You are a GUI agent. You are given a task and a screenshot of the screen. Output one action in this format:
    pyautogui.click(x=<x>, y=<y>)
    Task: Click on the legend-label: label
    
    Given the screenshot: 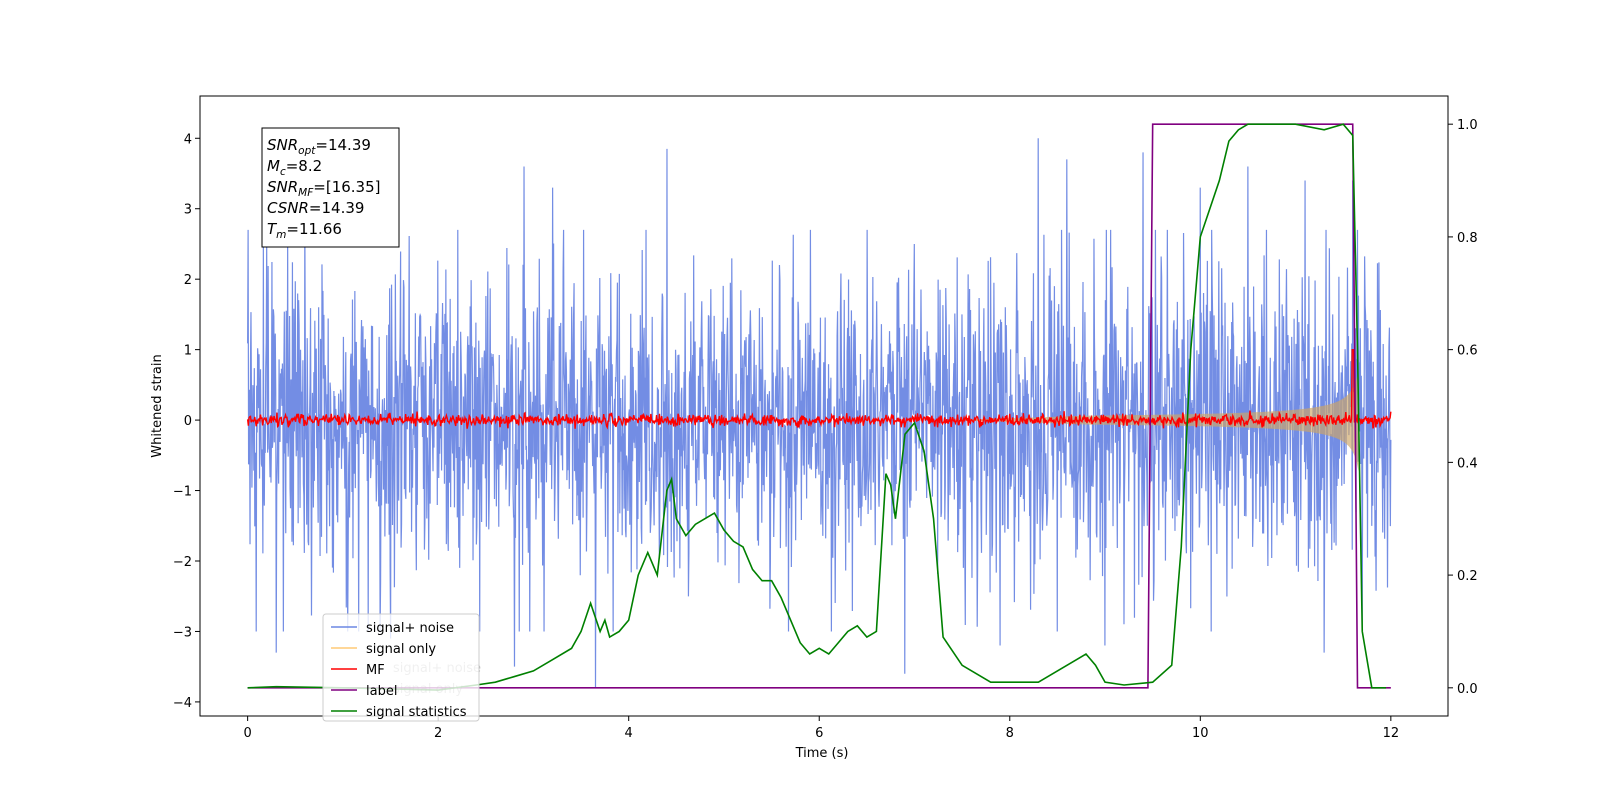 What is the action you would take?
    pyautogui.click(x=381, y=691)
    